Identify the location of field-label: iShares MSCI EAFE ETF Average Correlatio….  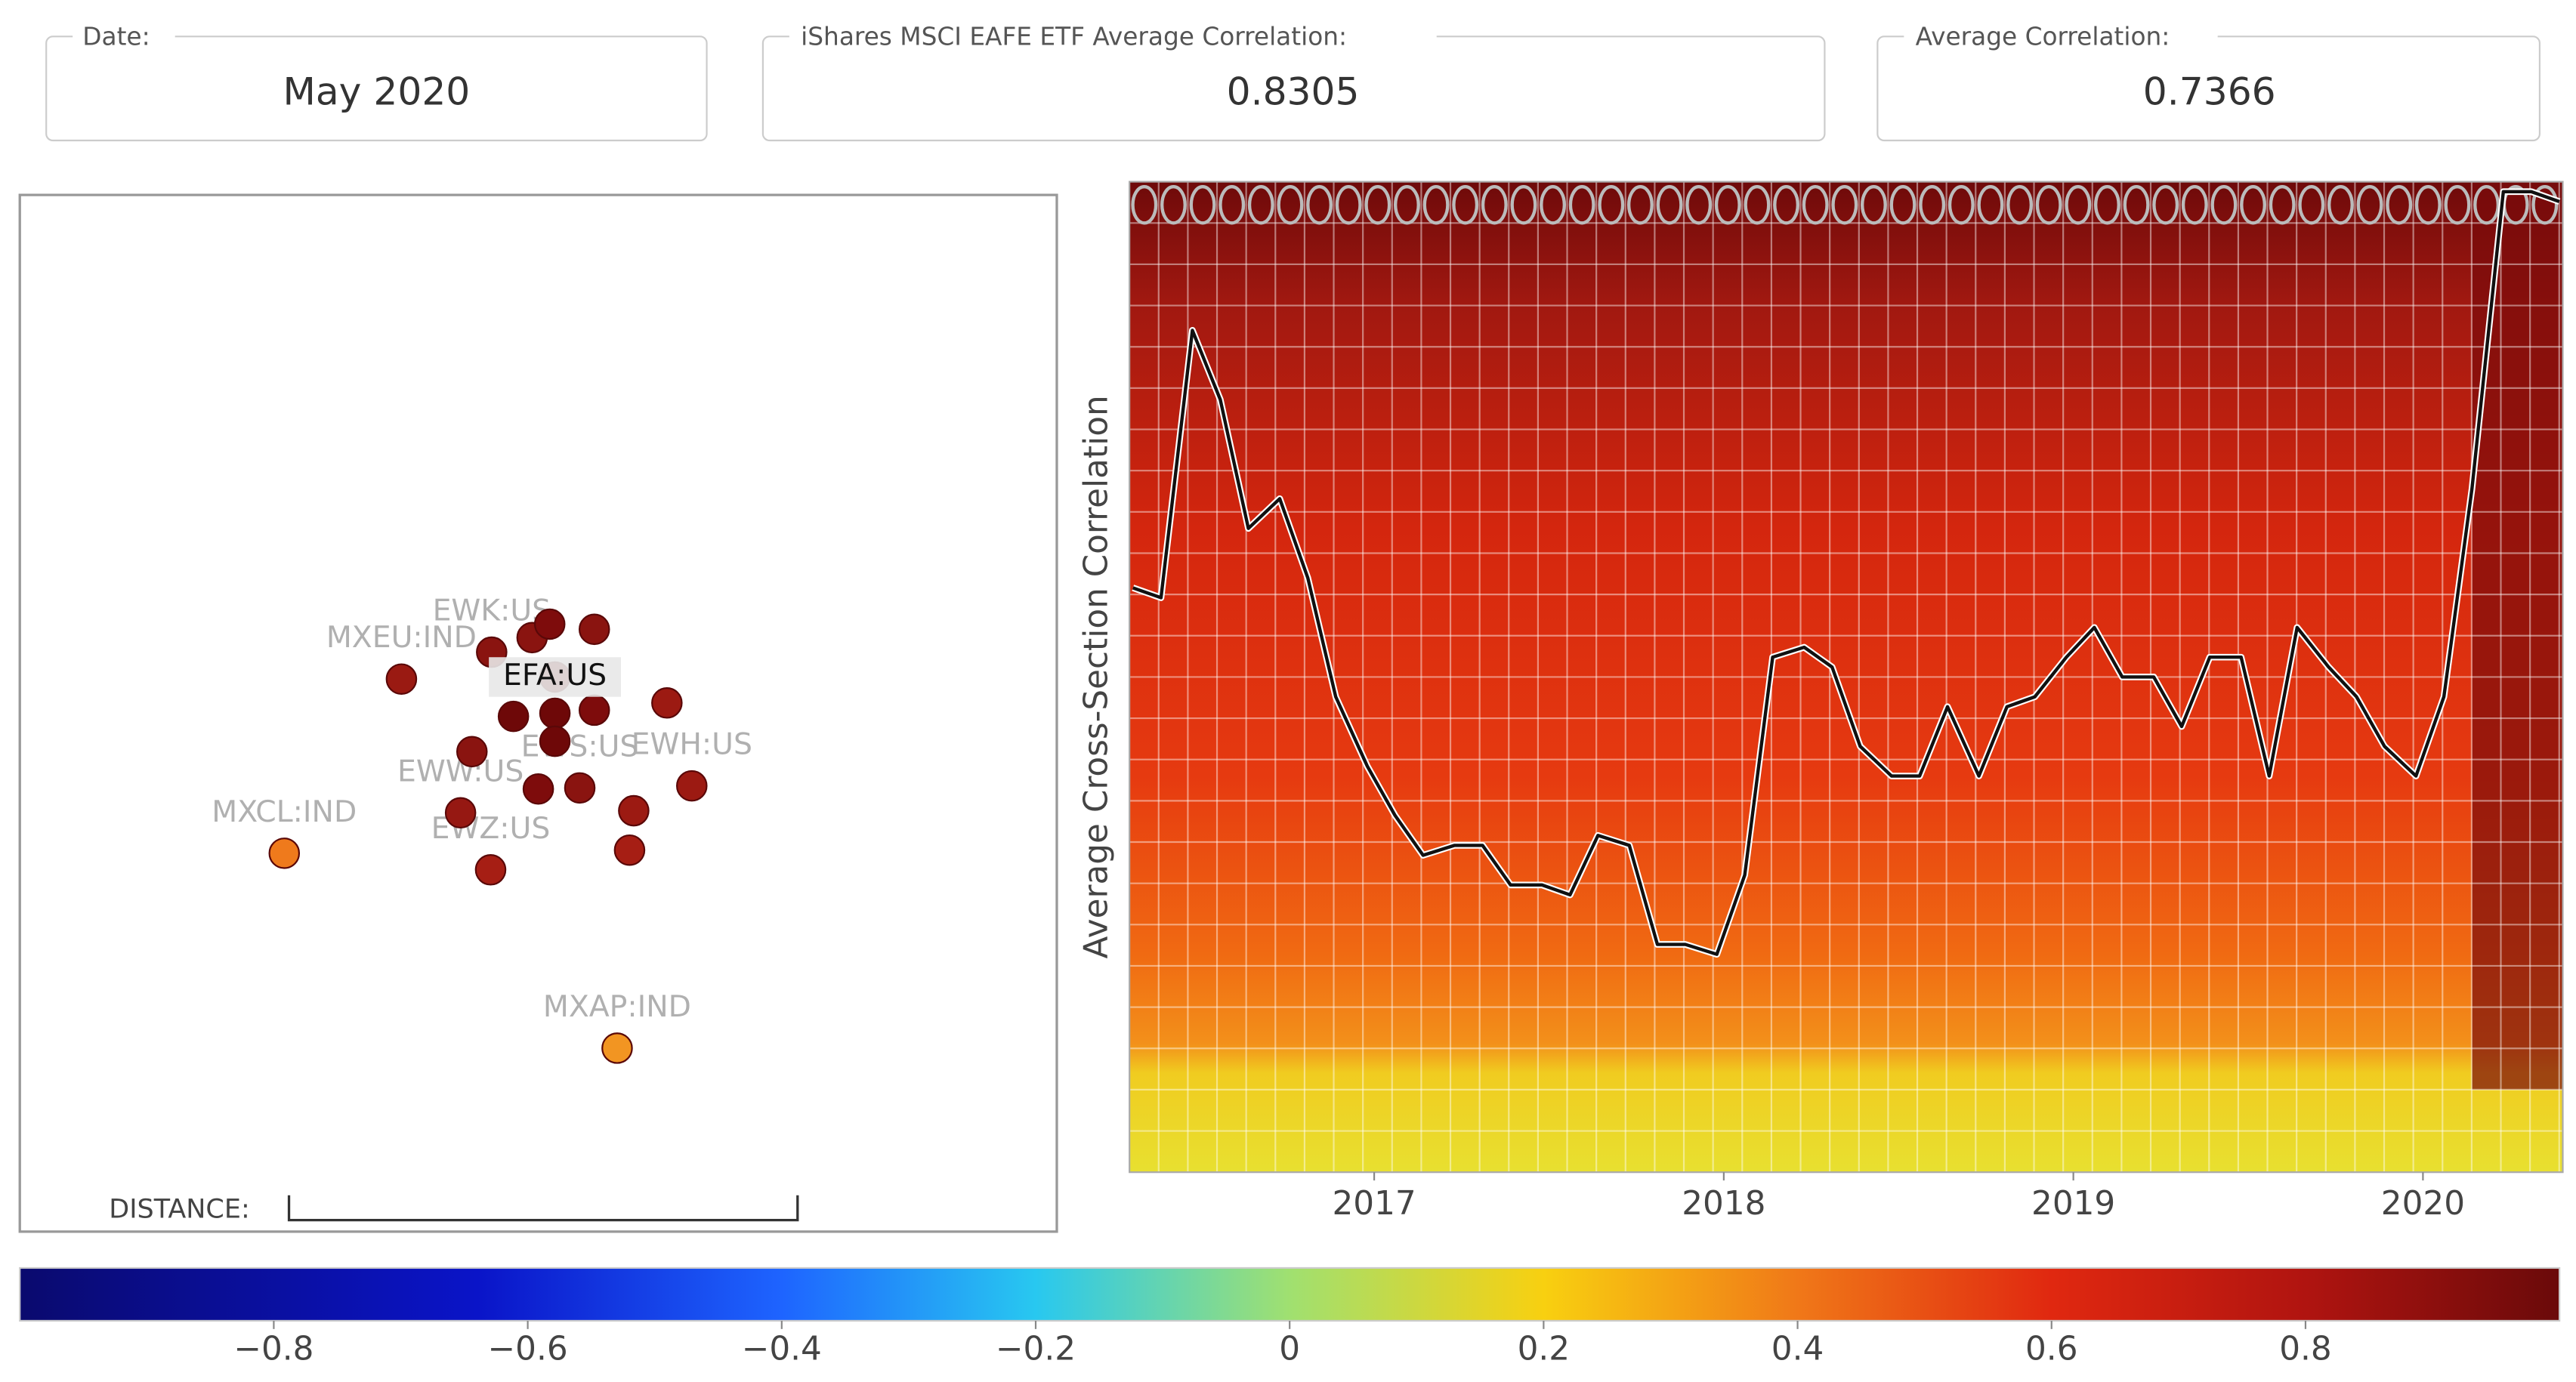
(1074, 36).